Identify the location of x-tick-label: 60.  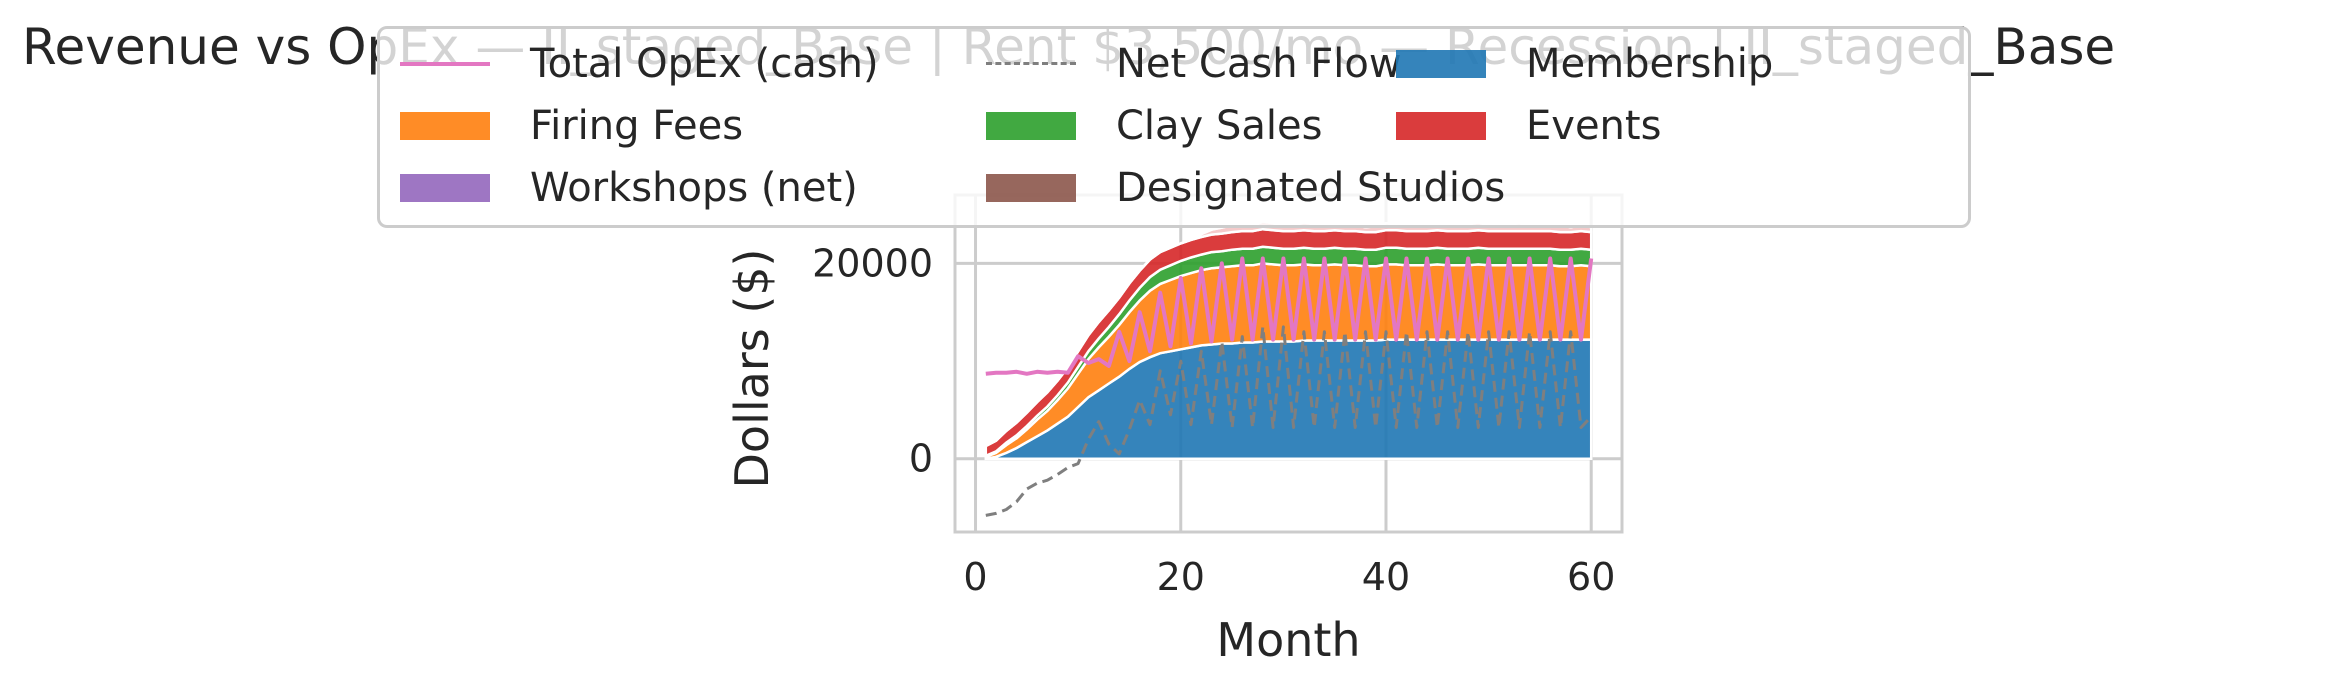
(1591, 577).